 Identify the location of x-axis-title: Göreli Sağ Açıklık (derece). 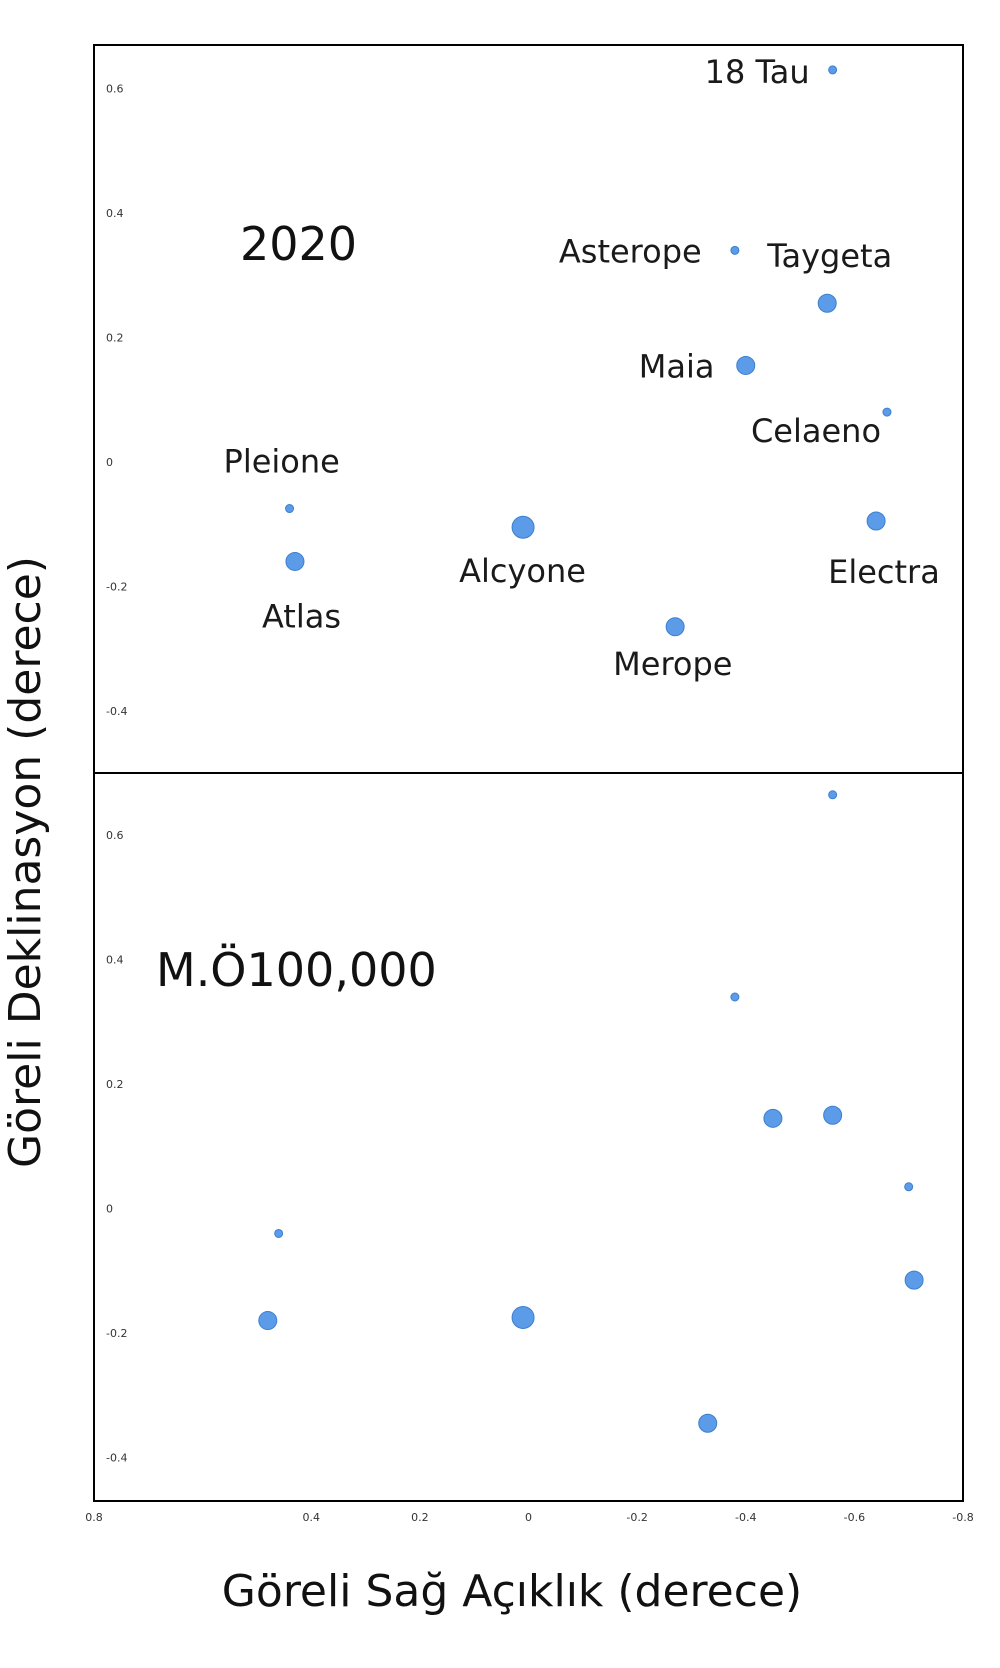
(512, 1591).